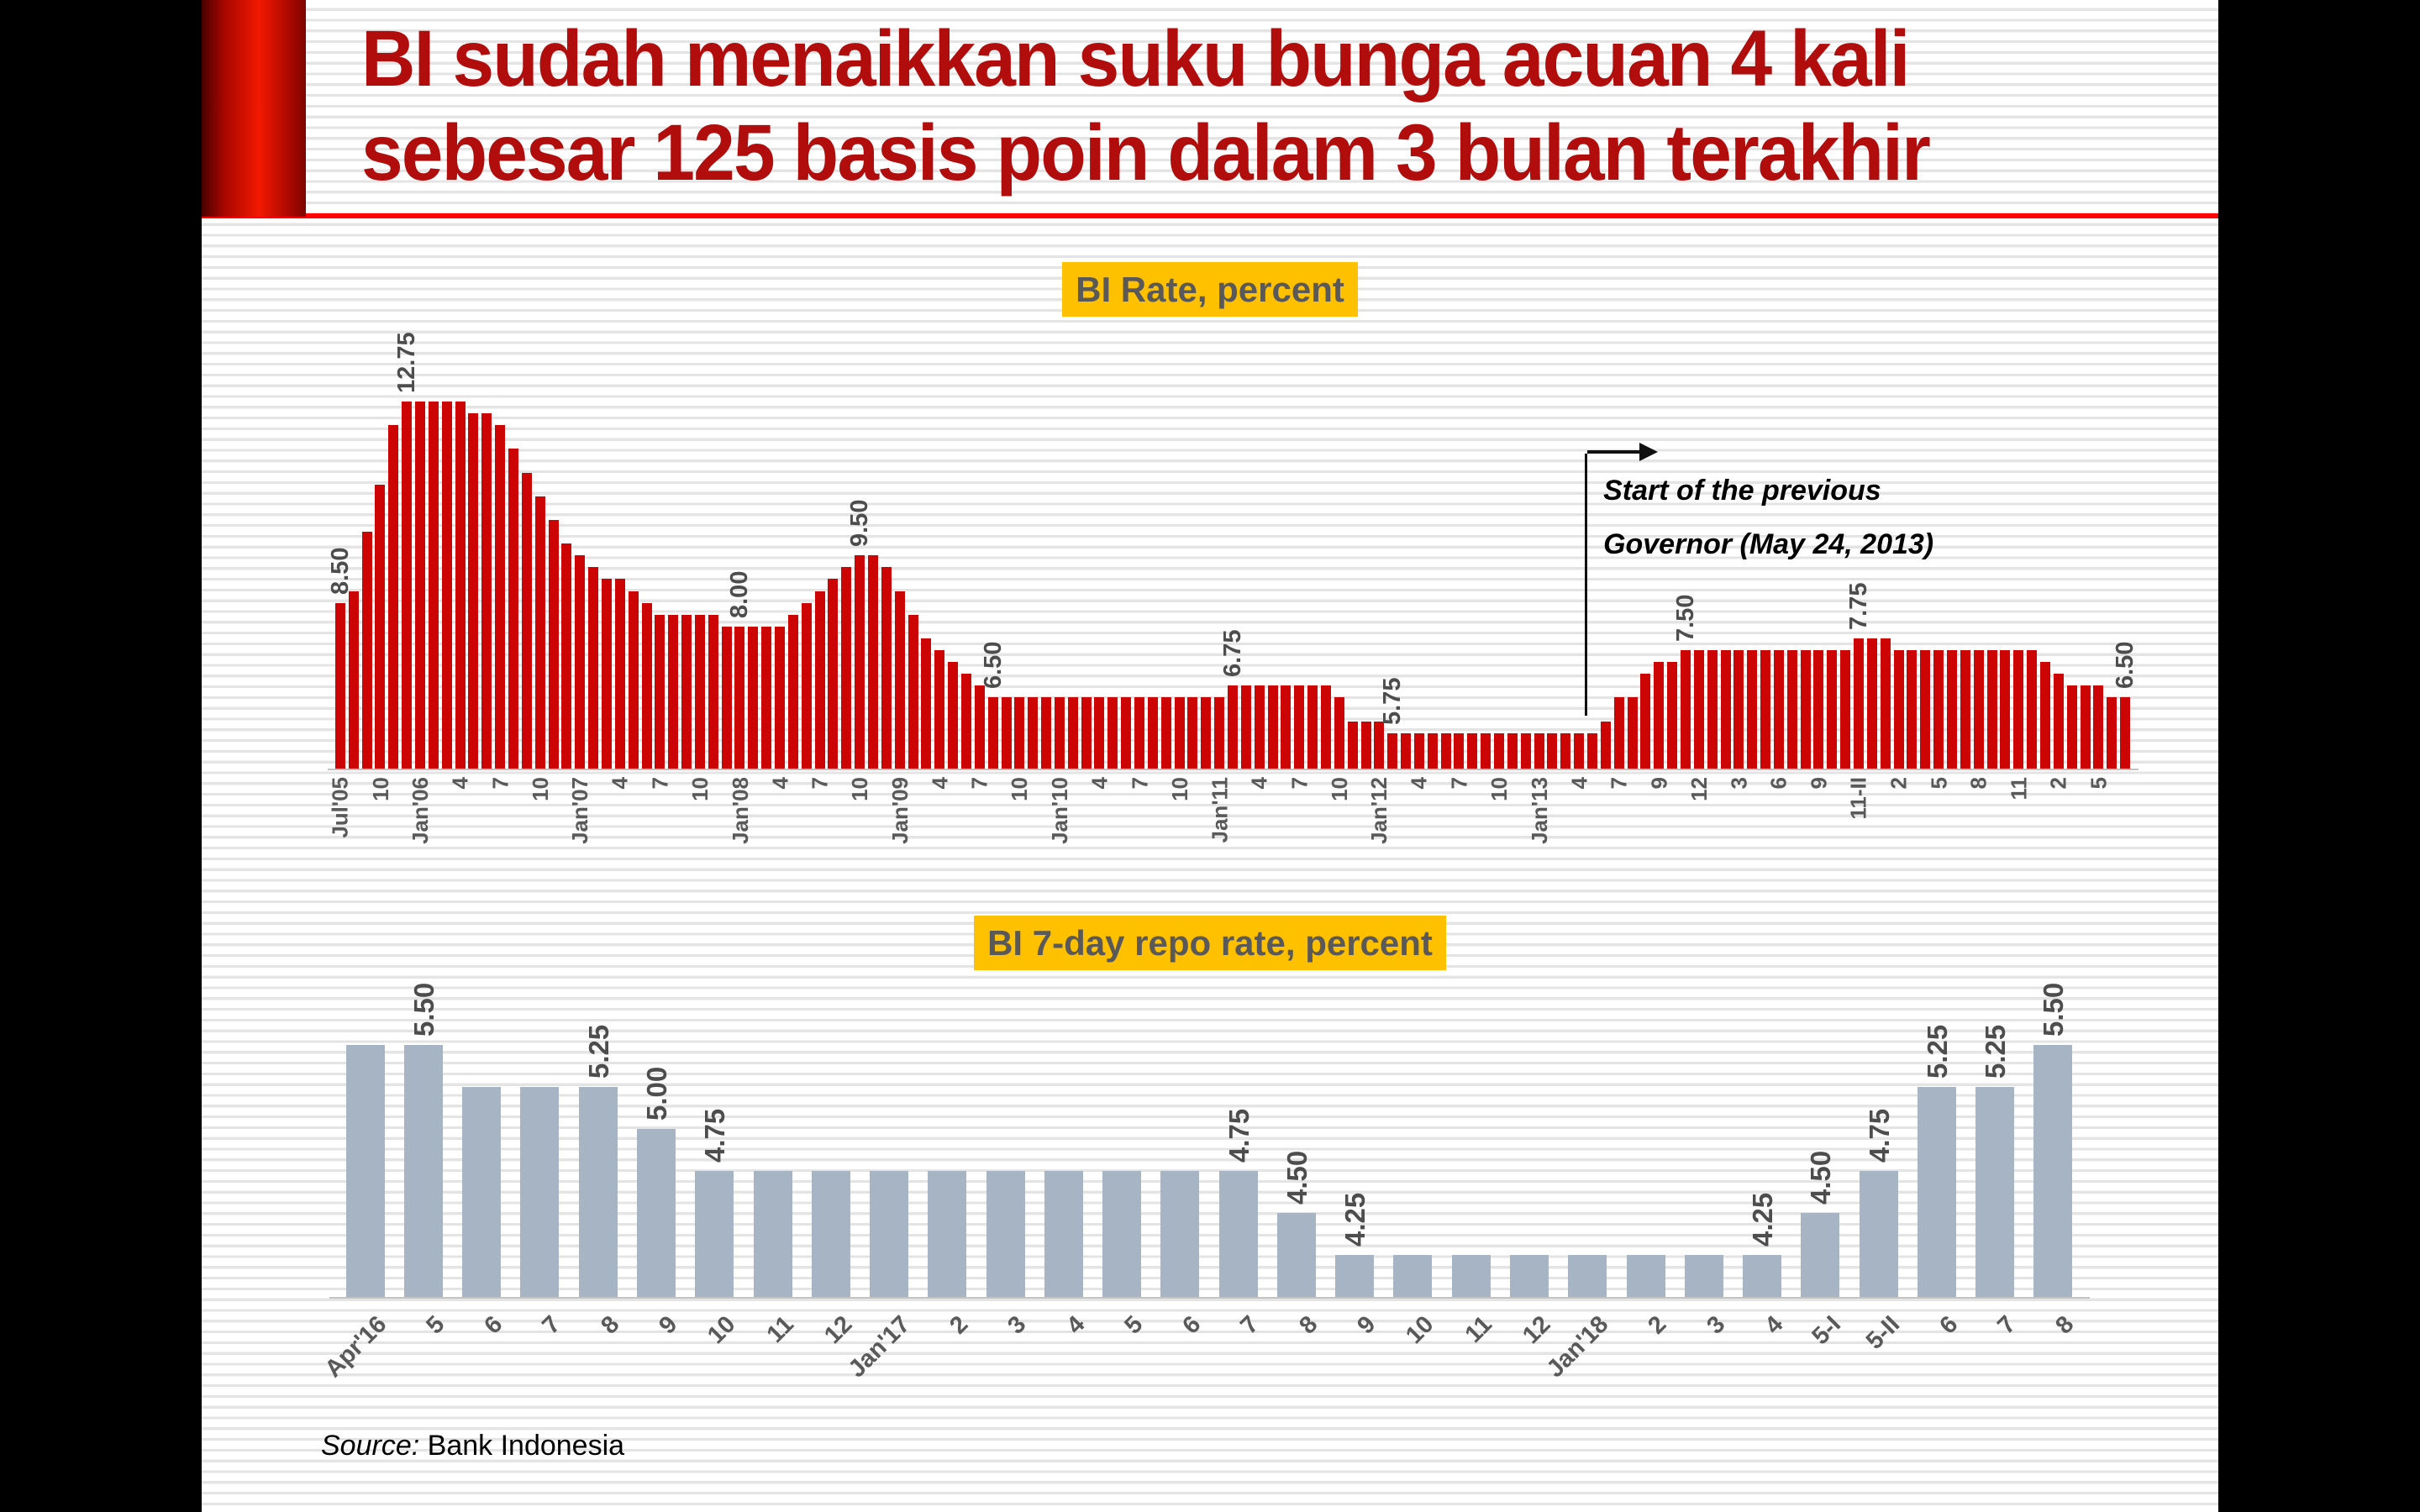  I want to click on source-note: Source: Bank Indonesia, so click(472, 1446).